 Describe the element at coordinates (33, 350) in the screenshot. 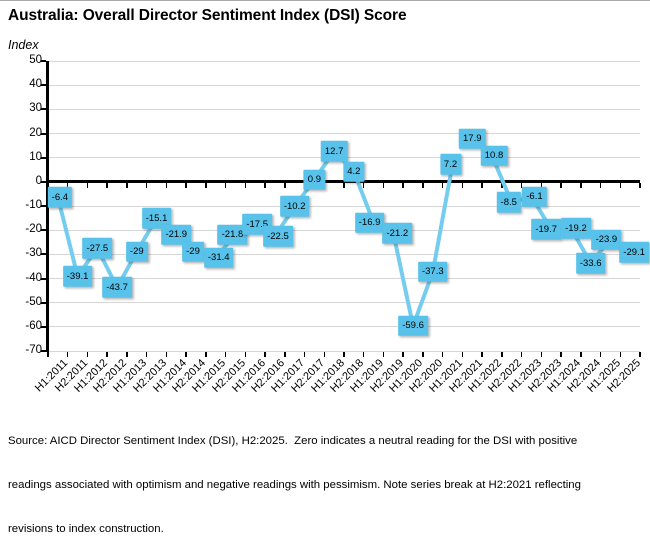

I see `y-axis-tick-label: -70` at that location.